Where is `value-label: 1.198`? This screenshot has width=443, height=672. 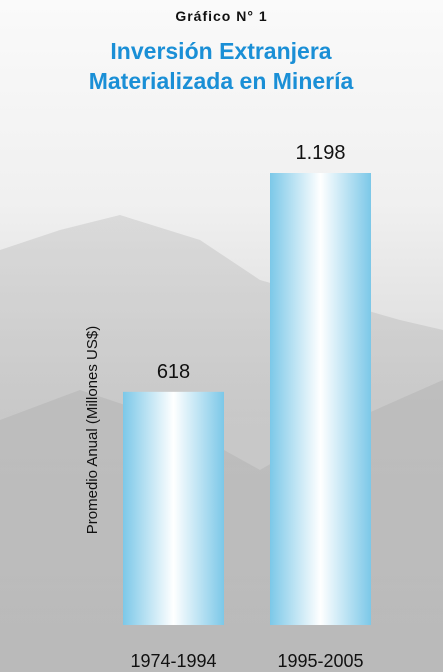
value-label: 1.198 is located at coordinates (320, 153).